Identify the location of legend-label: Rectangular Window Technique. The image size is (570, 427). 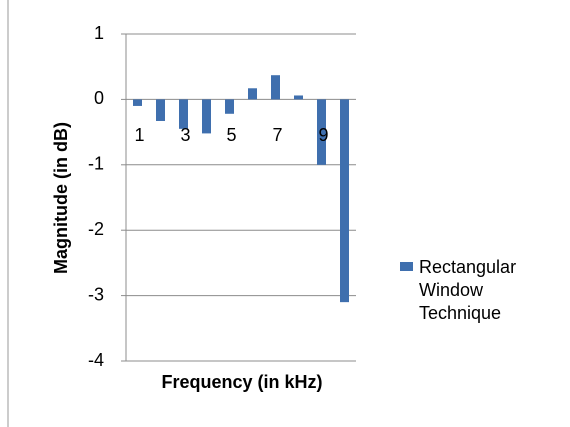
(468, 290).